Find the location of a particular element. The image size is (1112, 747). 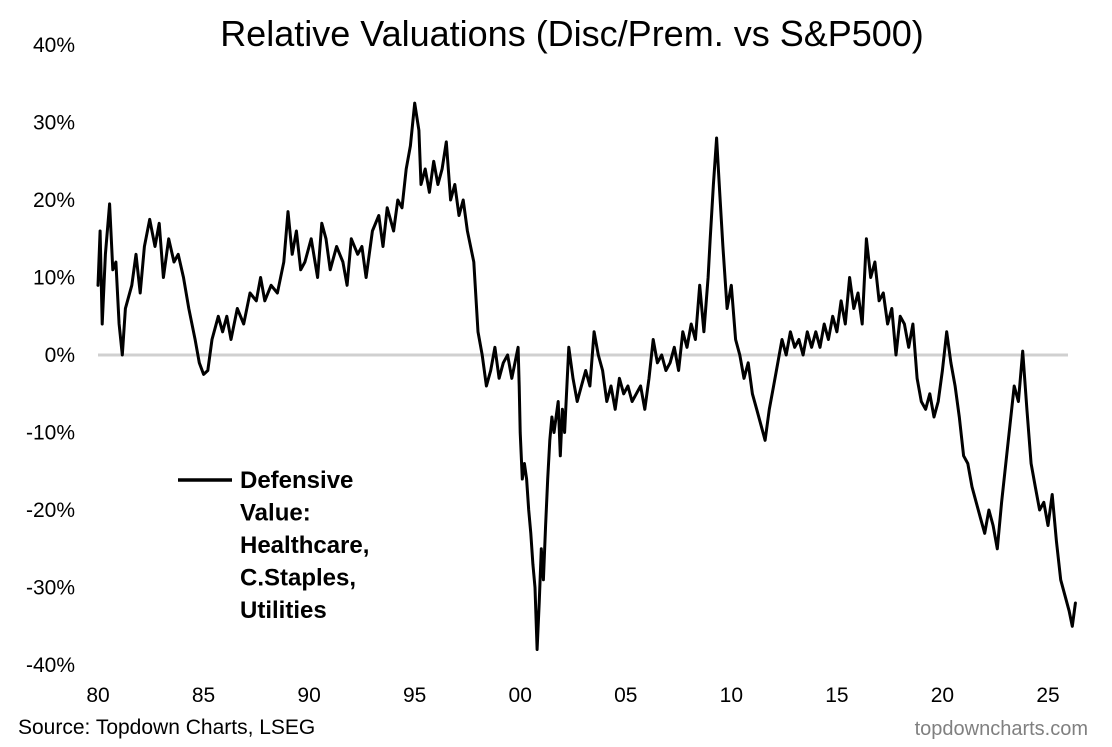

x-tick-label: 15 is located at coordinates (836, 695).